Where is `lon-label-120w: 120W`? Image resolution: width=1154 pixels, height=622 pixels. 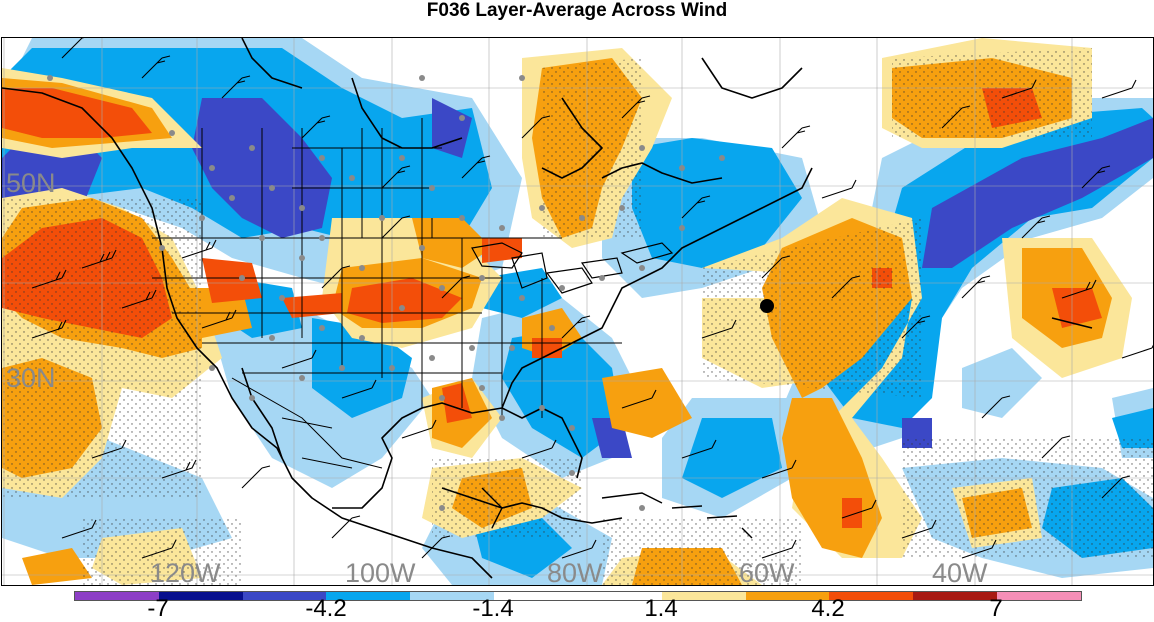
lon-label-120w: 120W is located at coordinates (185, 572).